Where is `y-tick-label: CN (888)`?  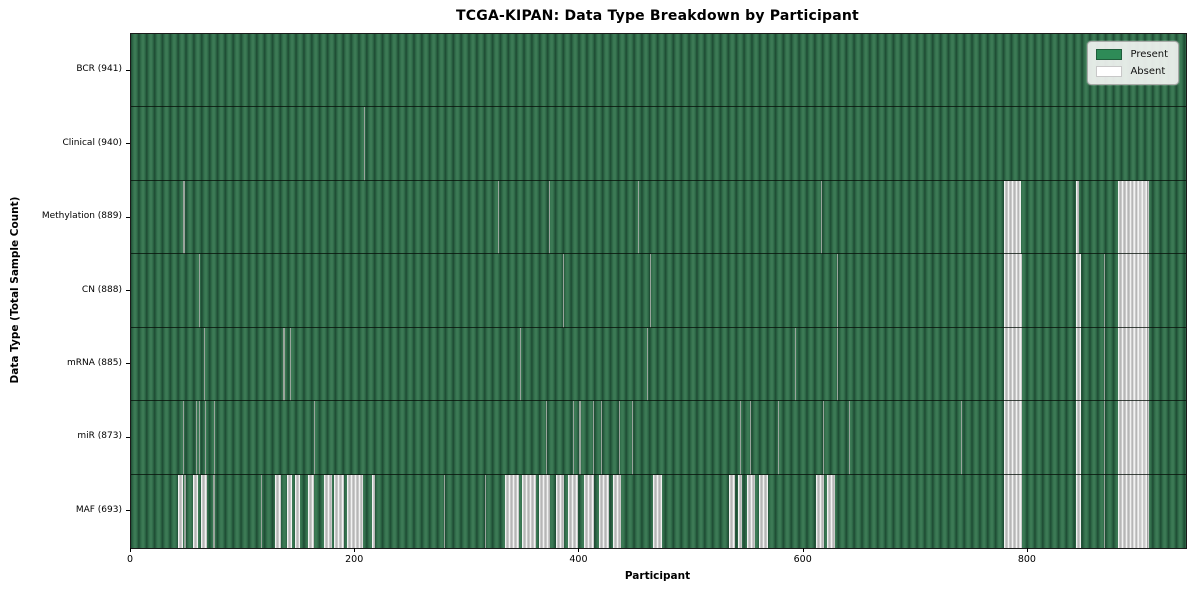 y-tick-label: CN (888) is located at coordinates (101, 289).